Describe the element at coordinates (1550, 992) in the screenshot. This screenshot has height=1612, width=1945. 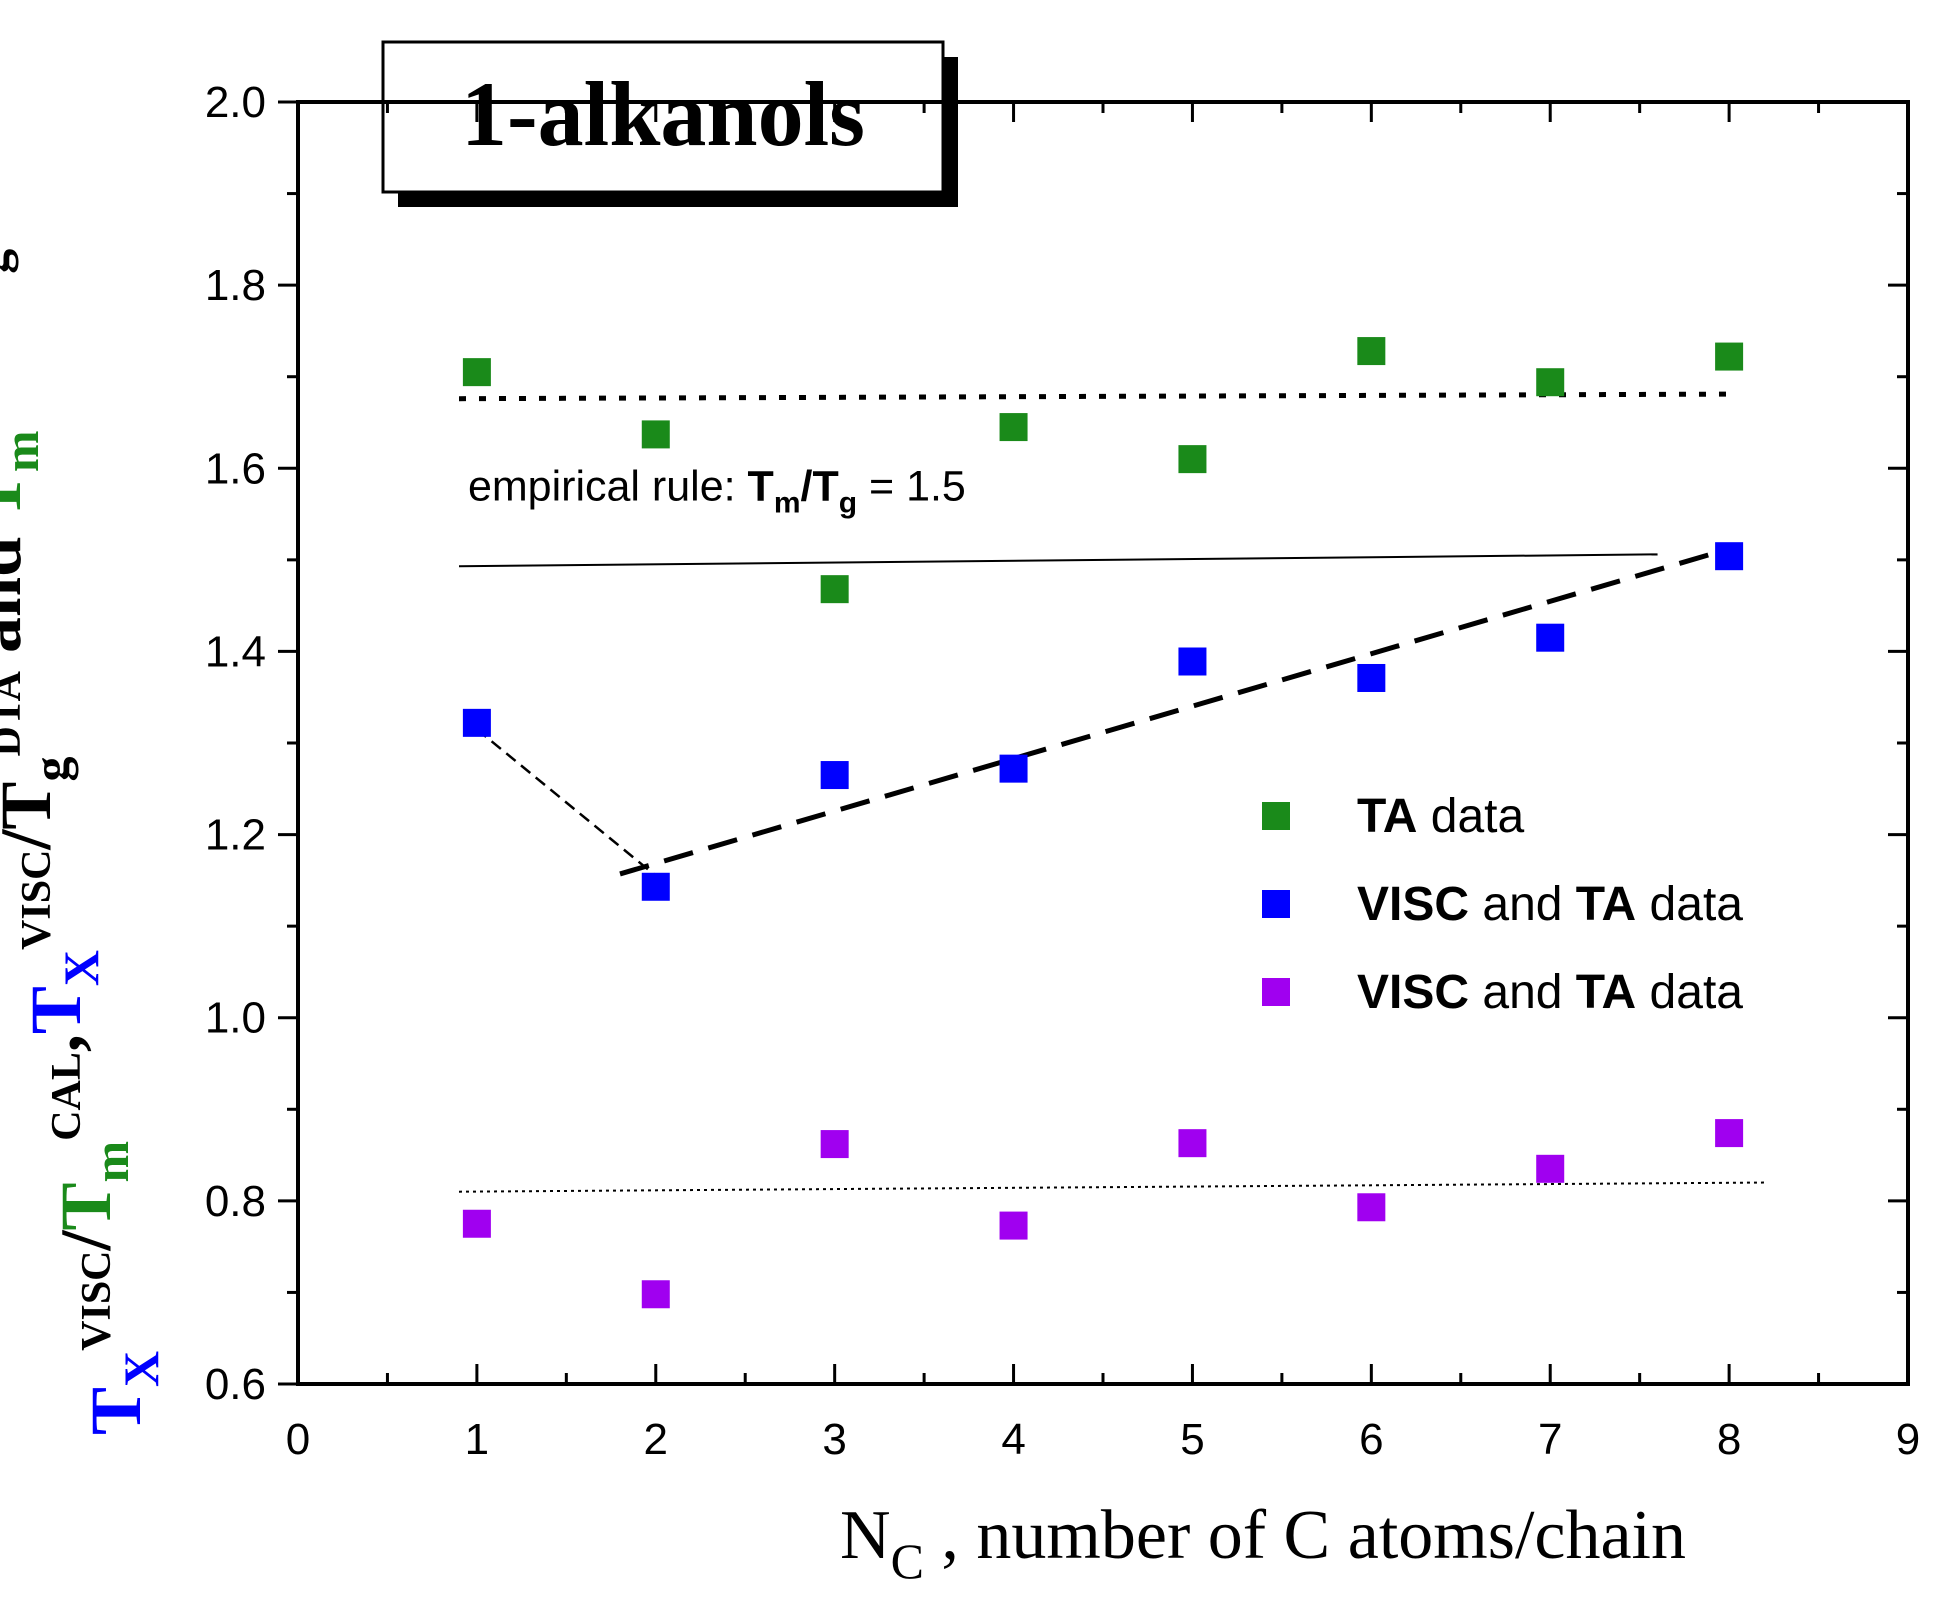
I see `legend-label-visc-ta-violet: VISC and TA data` at that location.